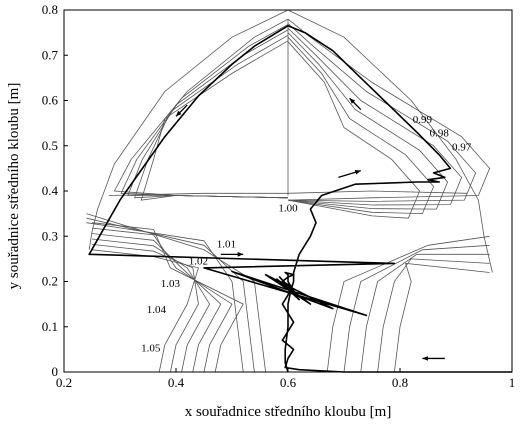 The image size is (525, 426). What do you see at coordinates (171, 284) in the screenshot?
I see `contour-label: 1.03` at bounding box center [171, 284].